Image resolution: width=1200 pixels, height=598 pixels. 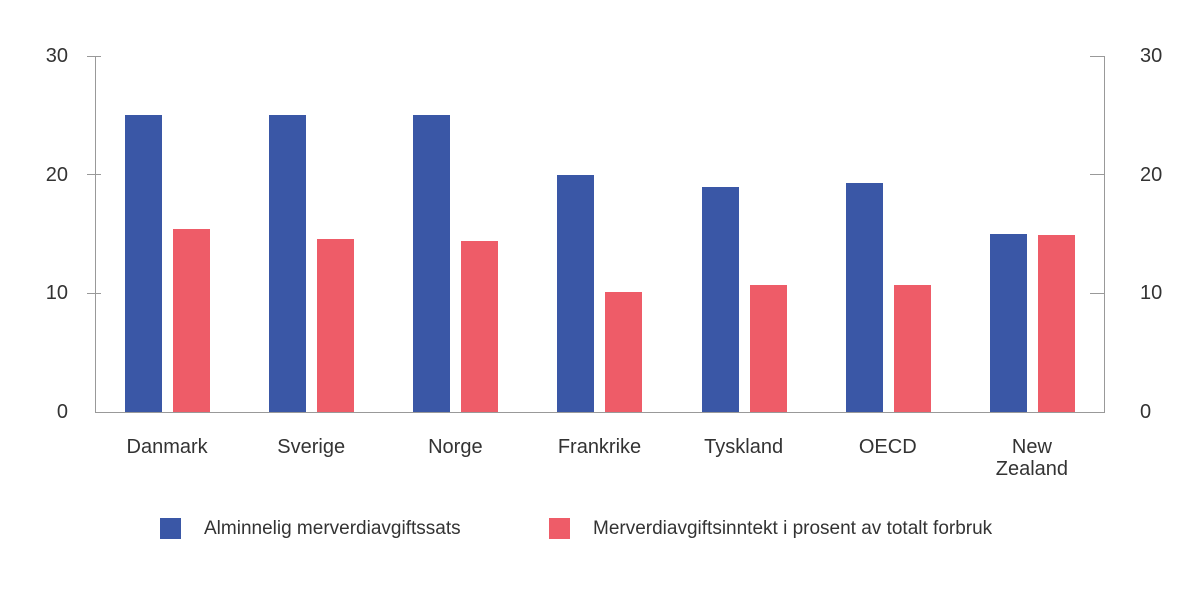 I want to click on legend-label: Alminnelig merverdiavgiftssats, so click(x=332, y=528).